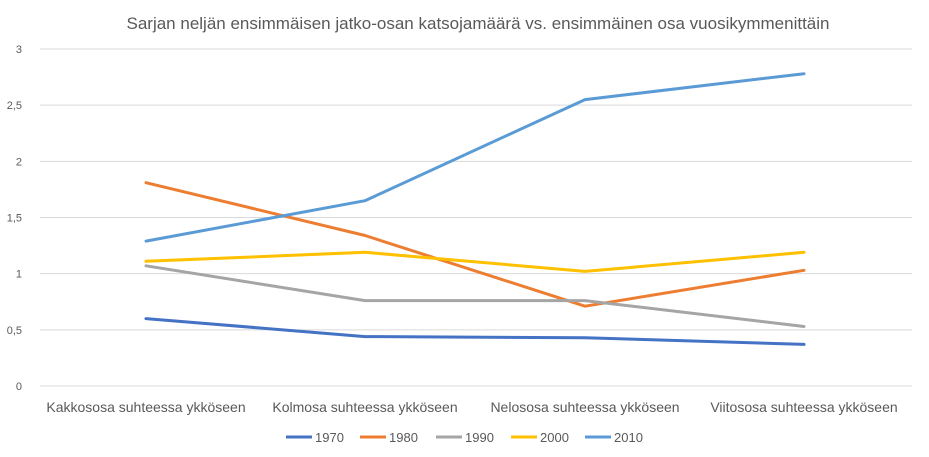 The width and height of the screenshot is (929, 457). Describe the element at coordinates (14, 331) in the screenshot. I see `y-tick-label: 0,5` at that location.